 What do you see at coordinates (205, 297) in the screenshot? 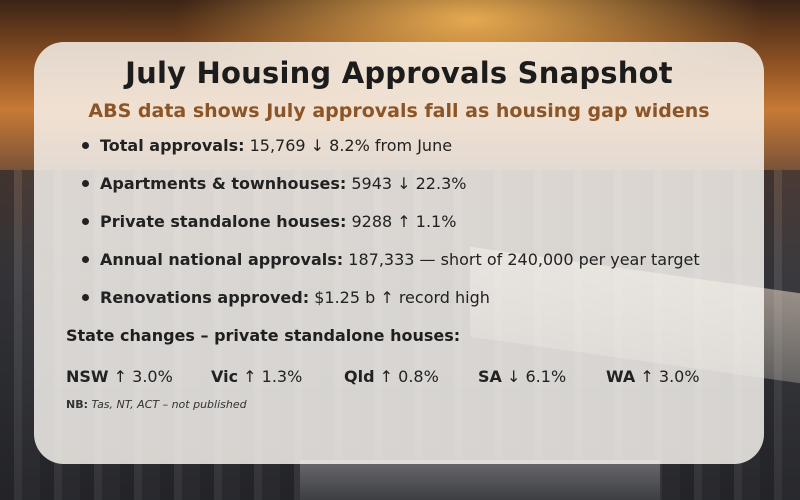
I see `point-label: Renovations approved:` at bounding box center [205, 297].